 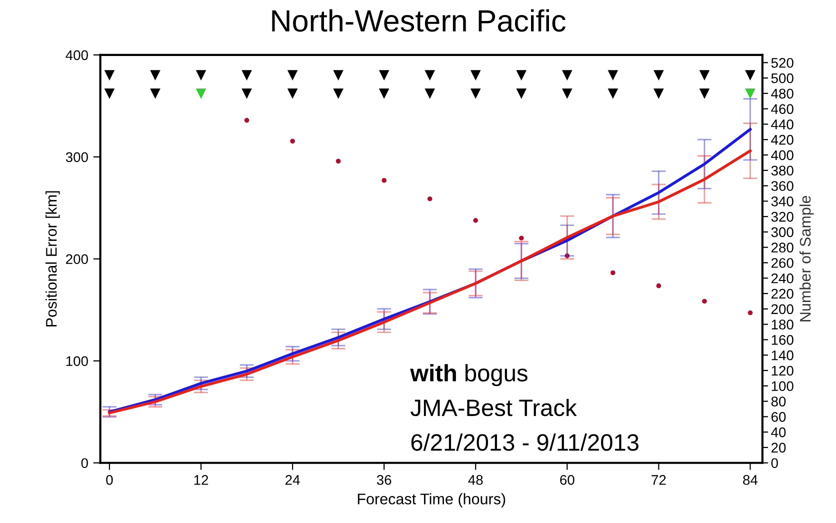 I want to click on x-tick-label: 72, so click(x=659, y=480).